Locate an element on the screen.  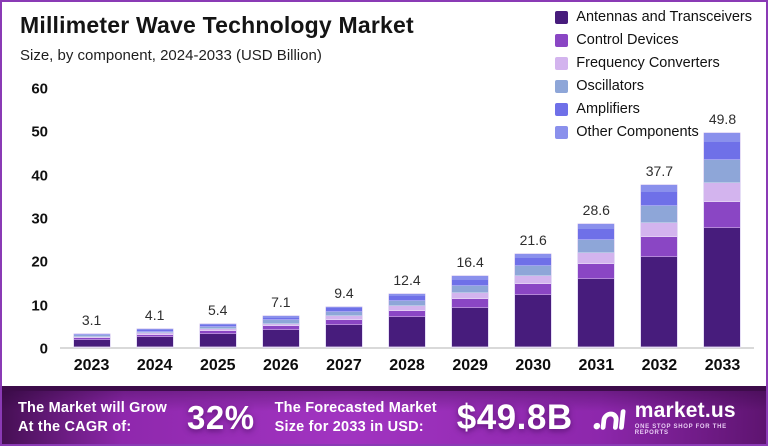
market-us-logo-icon is located at coordinates (609, 419).